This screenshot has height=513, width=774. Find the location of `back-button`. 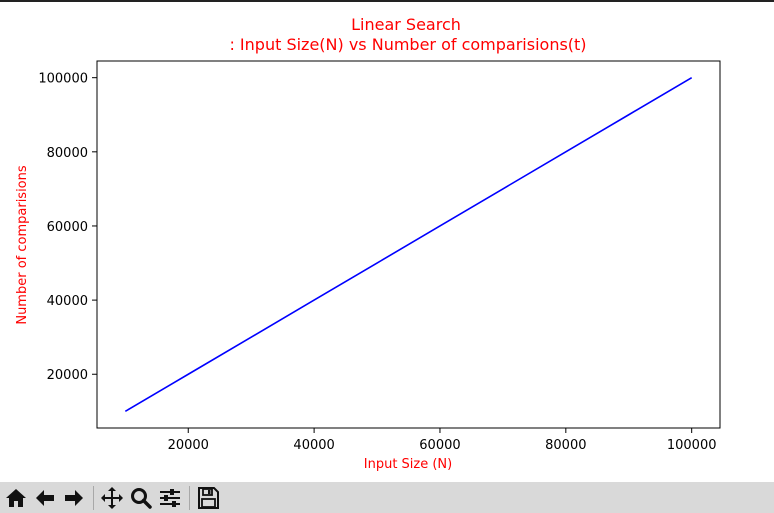

back-button is located at coordinates (45, 498).